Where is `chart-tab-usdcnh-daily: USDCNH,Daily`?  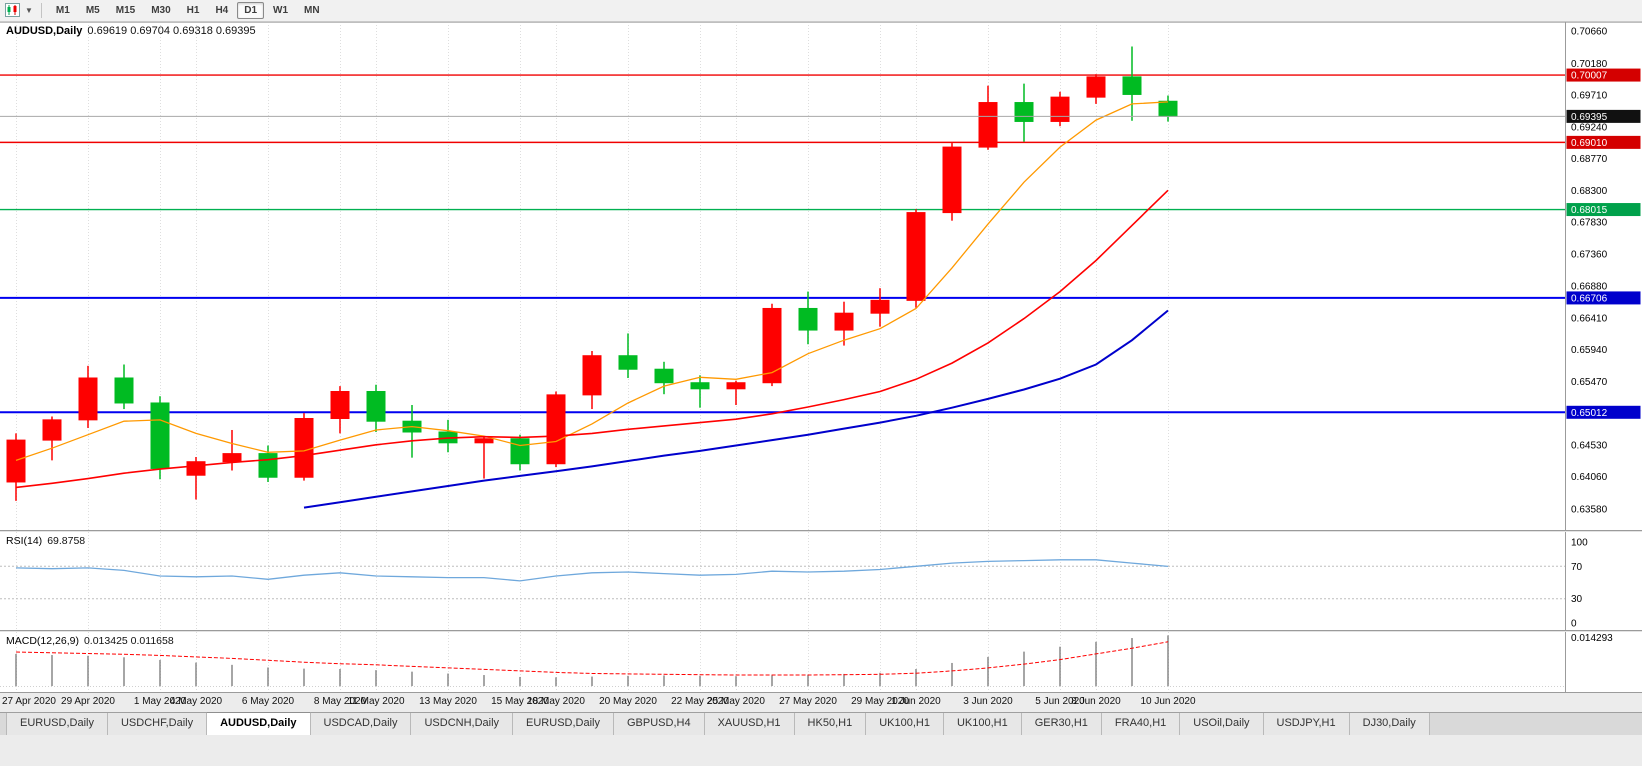
chart-tab-usdcnh-daily: USDCNH,Daily is located at coordinates (462, 724).